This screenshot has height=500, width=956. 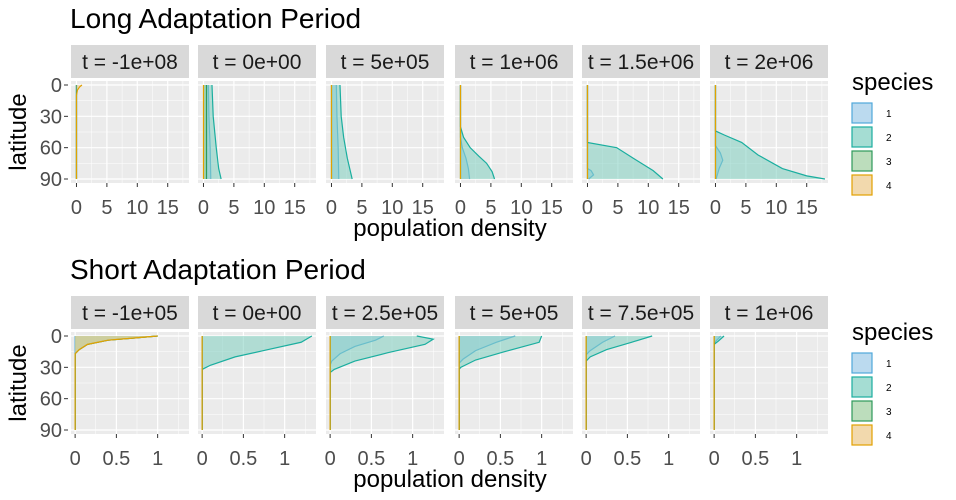 What do you see at coordinates (889, 388) in the screenshot?
I see `legend-label-2: 2` at bounding box center [889, 388].